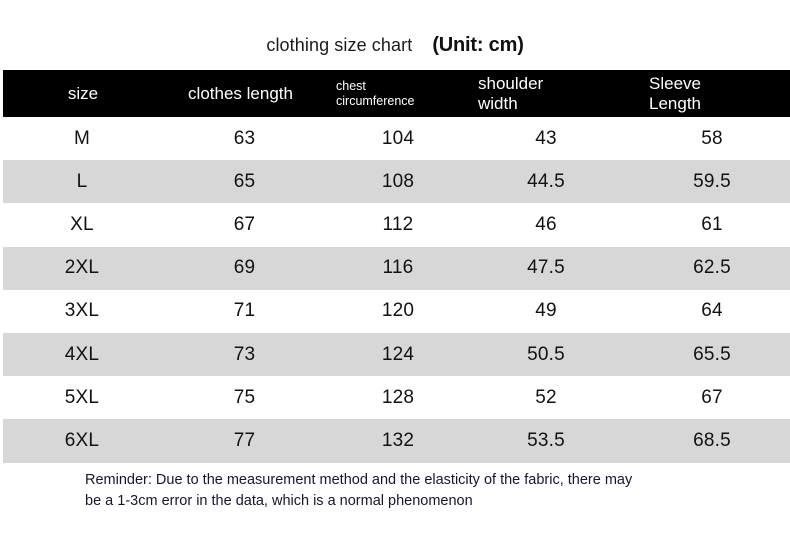 This screenshot has height=545, width=790. I want to click on column-header-sleeve-length-label: Sleeve Length, so click(675, 93).